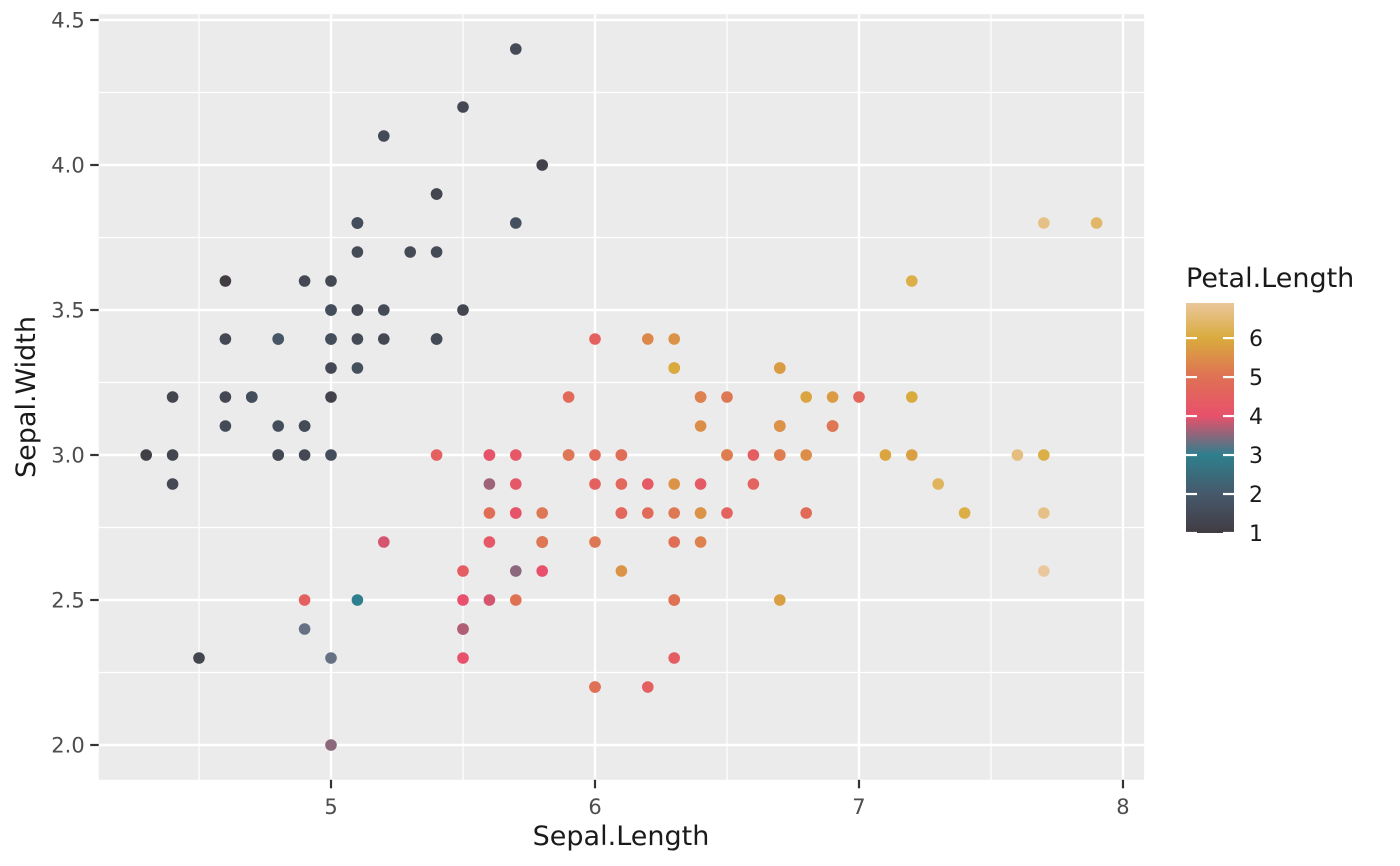 Image resolution: width=1400 pixels, height=866 pixels. What do you see at coordinates (330, 807) in the screenshot?
I see `x-tick-label: 5` at bounding box center [330, 807].